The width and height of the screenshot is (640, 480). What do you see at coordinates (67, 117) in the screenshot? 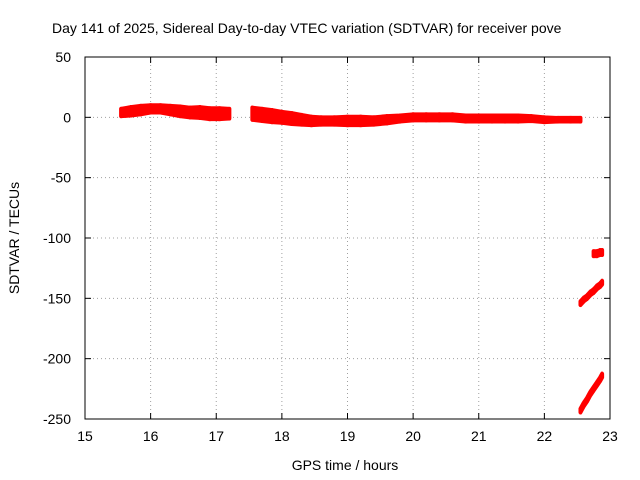
I see `y-tick-label: 0` at bounding box center [67, 117].